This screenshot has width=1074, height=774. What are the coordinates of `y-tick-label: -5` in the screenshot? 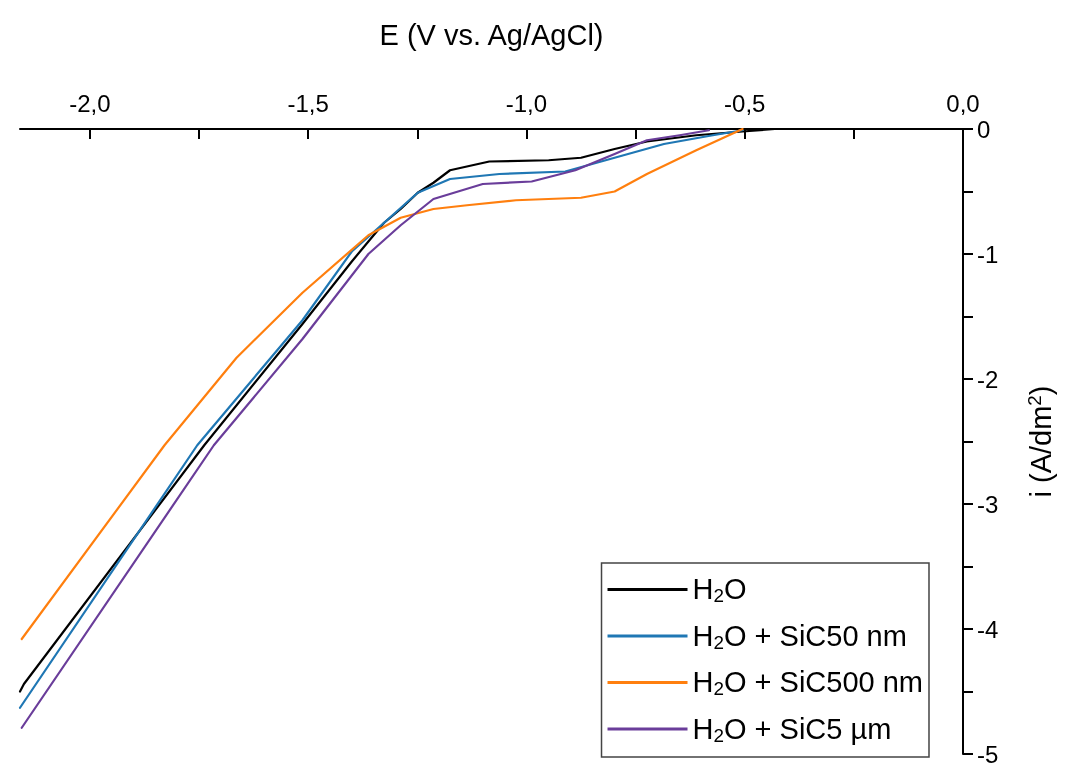 It's located at (988, 754).